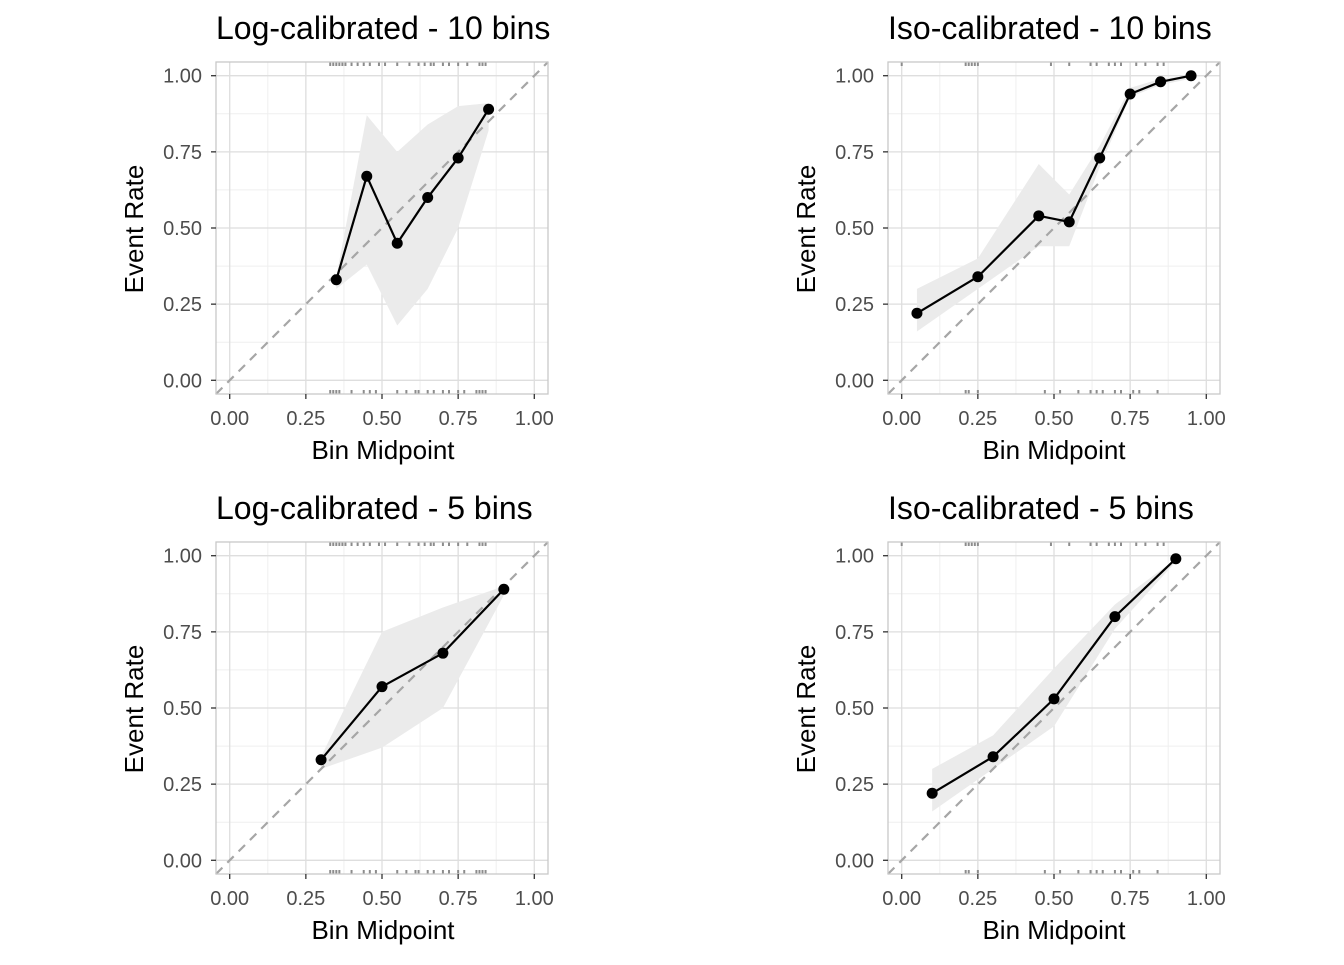  What do you see at coordinates (383, 28) in the screenshot?
I see `chart-title: Log-calibrated - 10 bins` at bounding box center [383, 28].